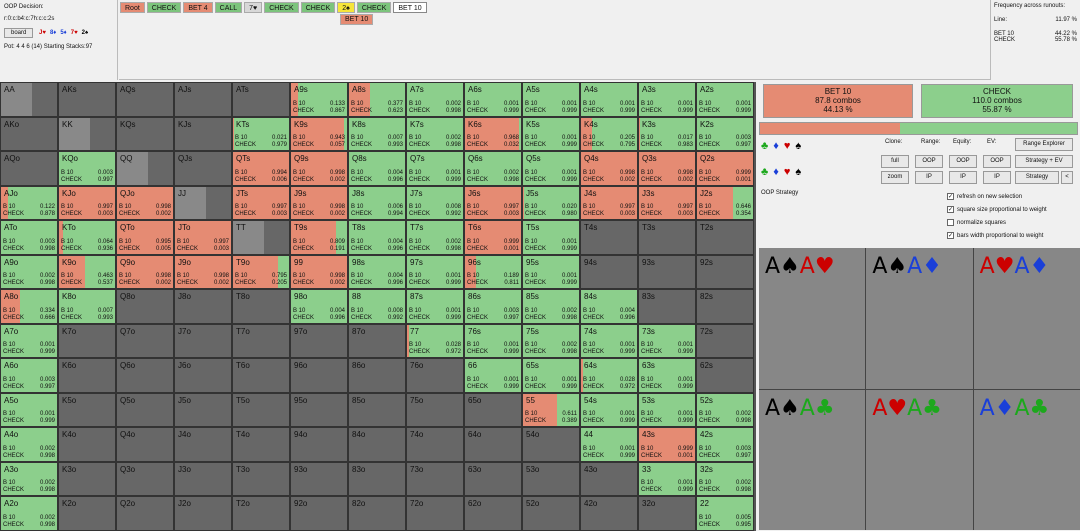 Image resolution: width=1080 pixels, height=531 pixels. What do you see at coordinates (87, 271) in the screenshot?
I see `hand-cell-K9o: B 10 0.463 CHECK 0.537 K9o` at bounding box center [87, 271].